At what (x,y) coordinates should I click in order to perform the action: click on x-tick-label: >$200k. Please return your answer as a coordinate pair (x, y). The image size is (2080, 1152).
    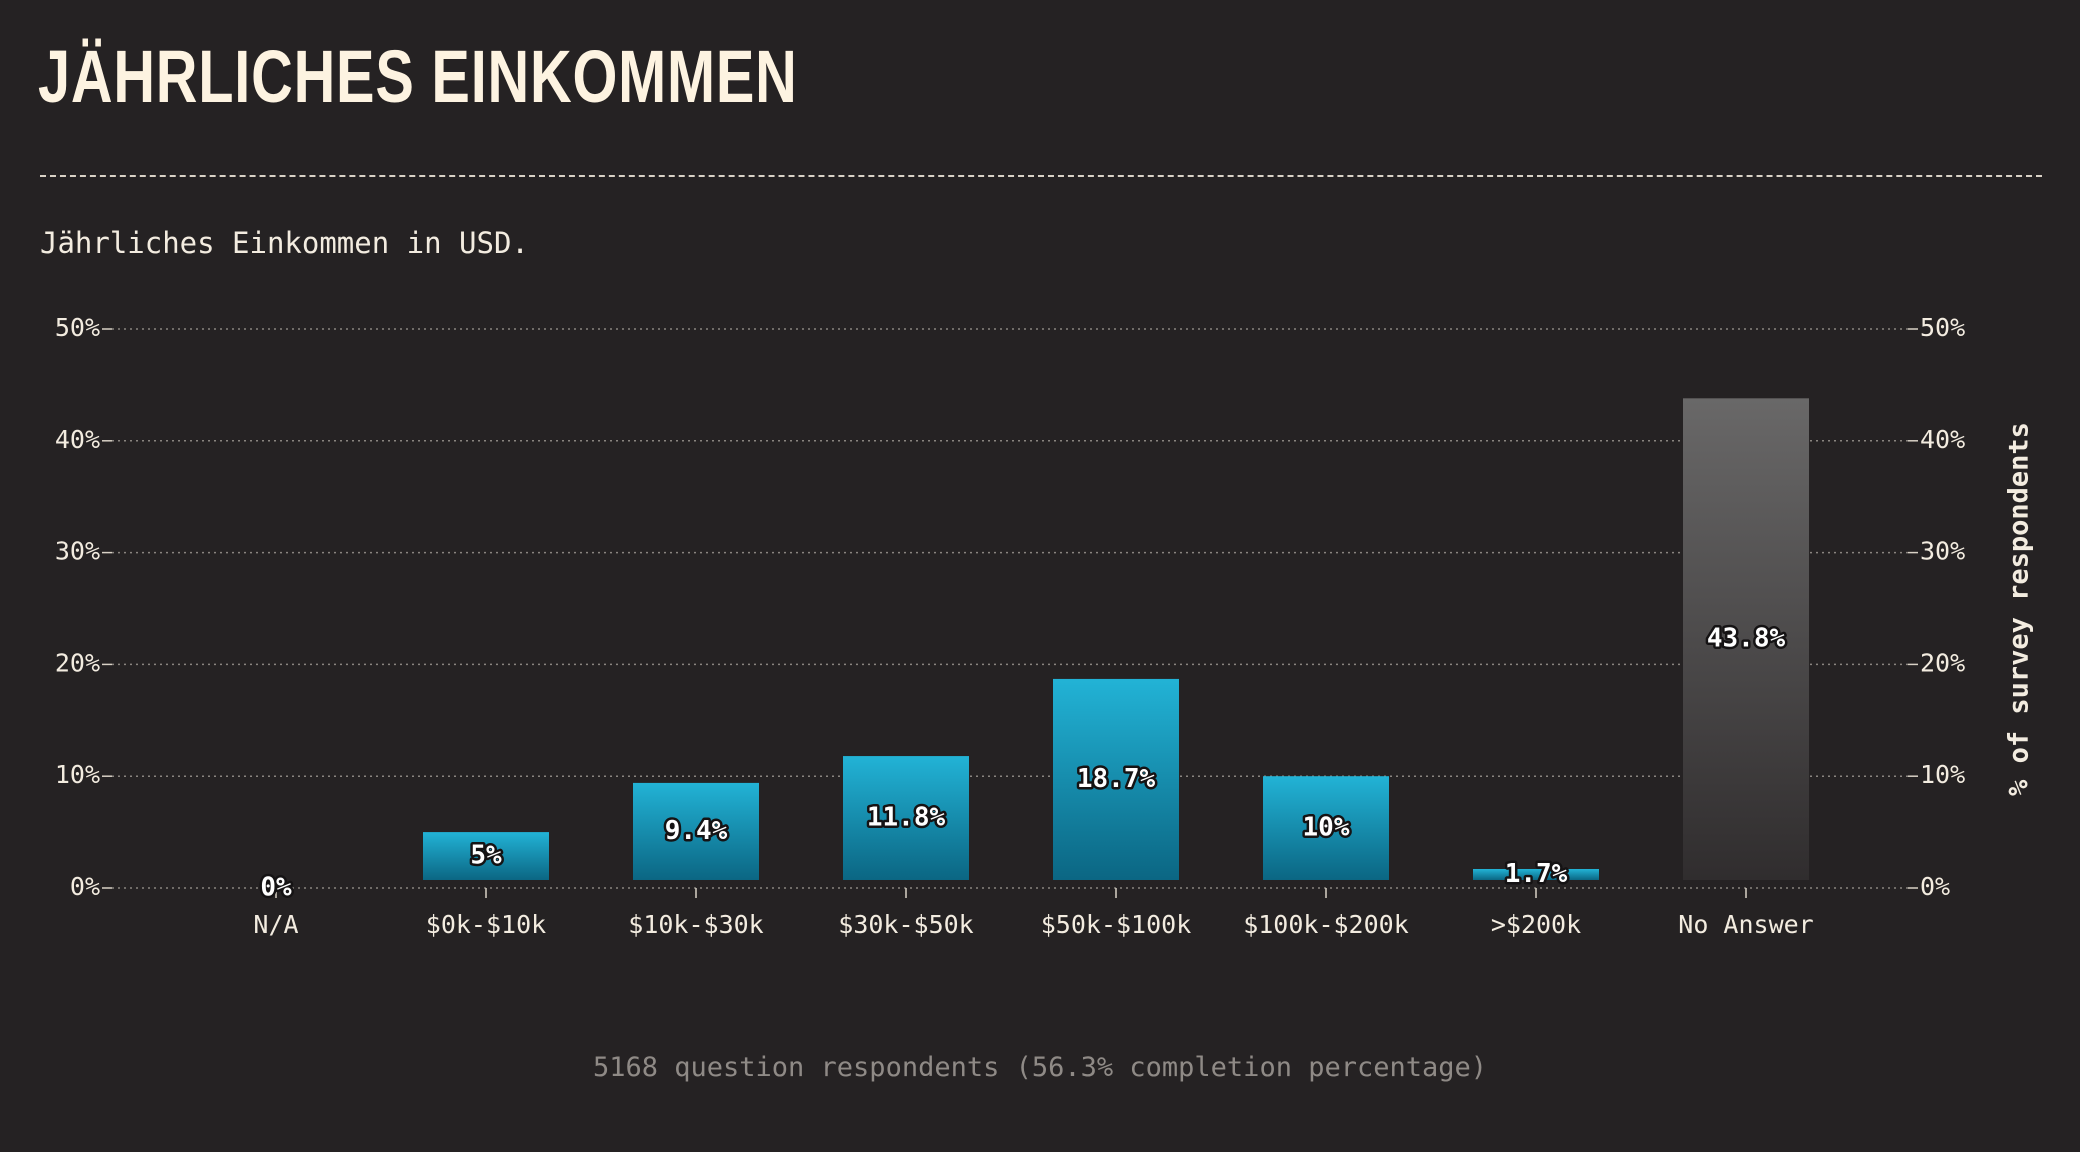
    Looking at the image, I should click on (1536, 924).